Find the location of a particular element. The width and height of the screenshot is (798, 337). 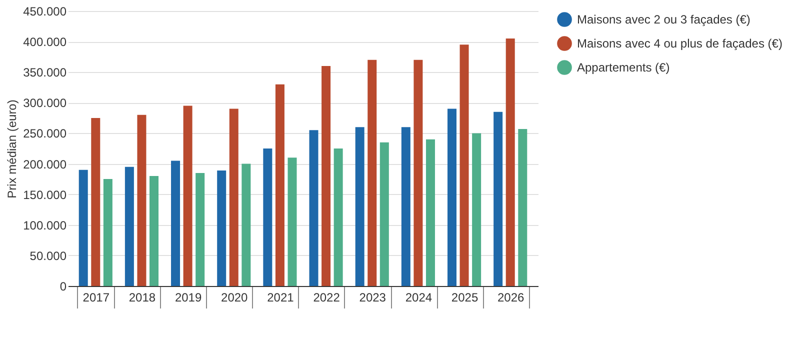

y-tick-label: 250.000 is located at coordinates (45, 133).